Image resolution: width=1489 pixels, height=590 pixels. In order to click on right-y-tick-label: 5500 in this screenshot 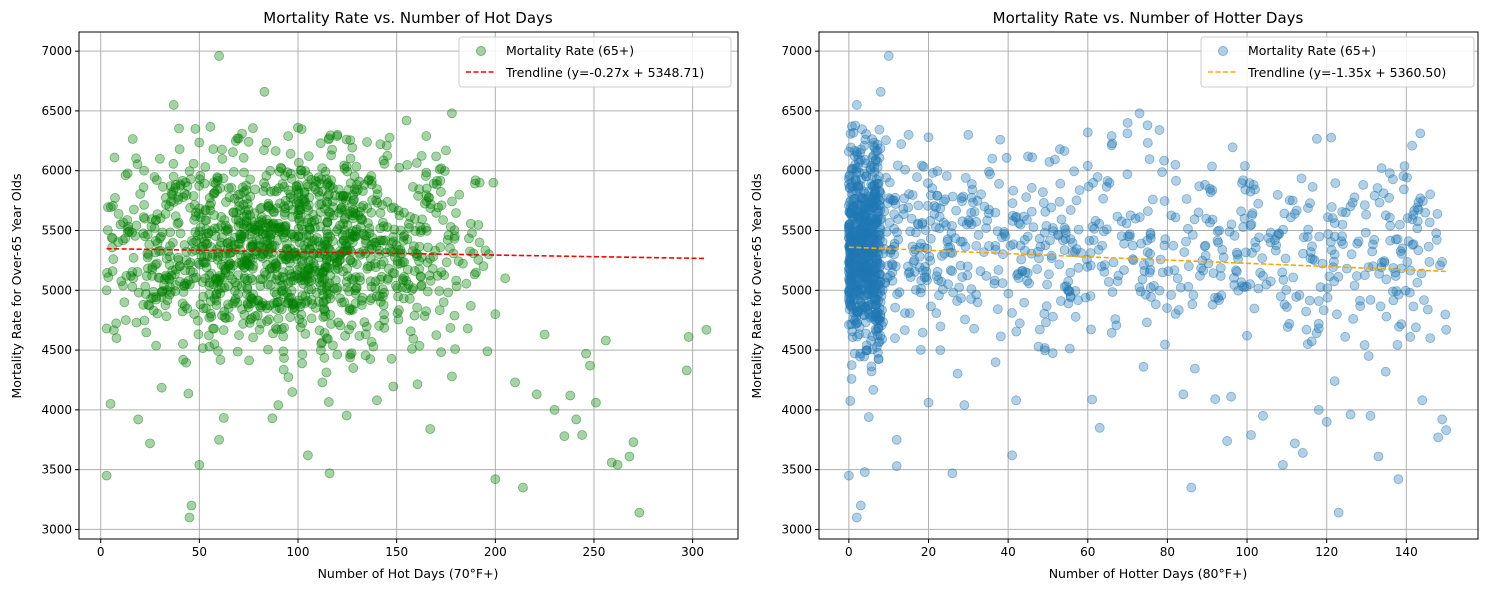, I will do `click(796, 230)`.